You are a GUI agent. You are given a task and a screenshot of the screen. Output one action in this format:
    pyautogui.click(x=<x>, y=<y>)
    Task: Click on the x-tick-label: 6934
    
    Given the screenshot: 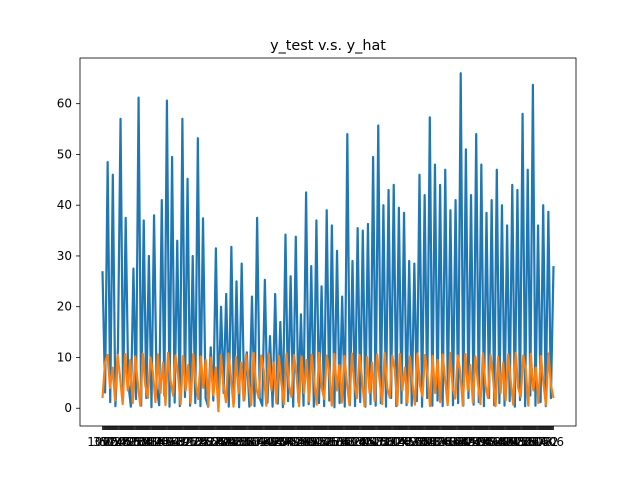 What is the action you would take?
    pyautogui.click(x=277, y=442)
    